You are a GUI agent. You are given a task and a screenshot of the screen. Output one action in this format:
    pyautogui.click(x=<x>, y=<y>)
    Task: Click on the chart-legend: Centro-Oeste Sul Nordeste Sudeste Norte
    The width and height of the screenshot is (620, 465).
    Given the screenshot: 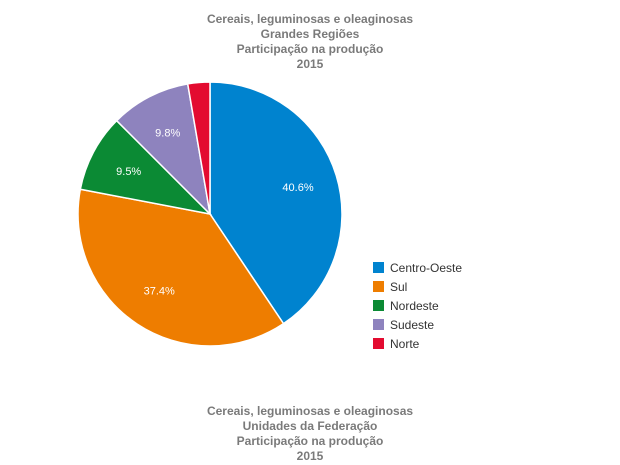 What is the action you would take?
    pyautogui.click(x=417, y=305)
    